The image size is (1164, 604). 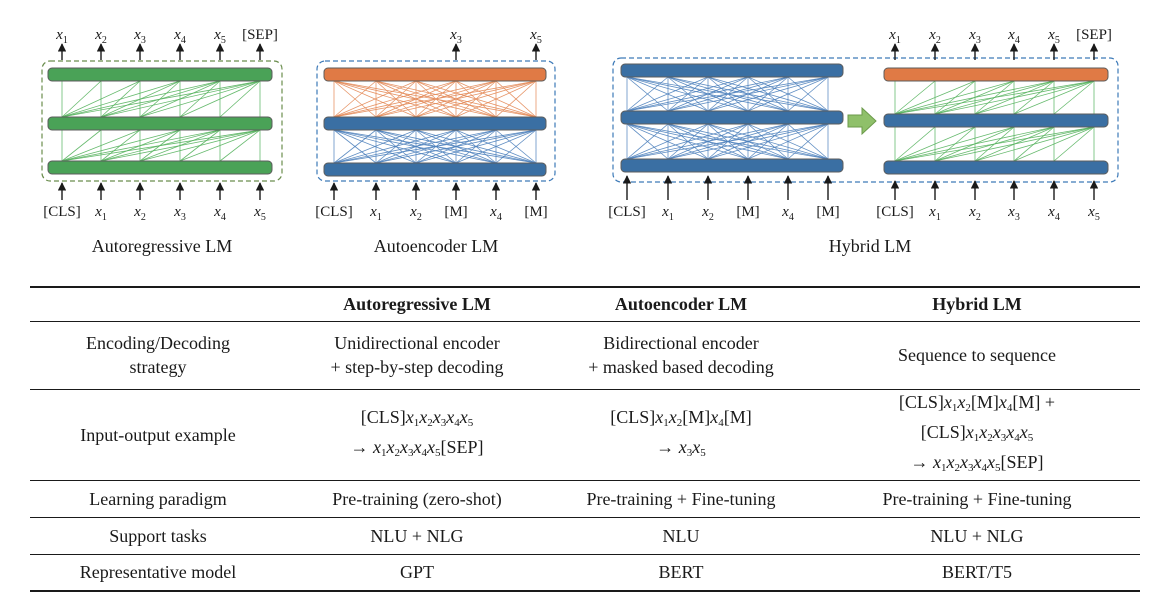 I want to click on autoencoder-diagram: x3 x5 [CLS] x1 x2 [M] x4 [M], so click(x=435, y=125).